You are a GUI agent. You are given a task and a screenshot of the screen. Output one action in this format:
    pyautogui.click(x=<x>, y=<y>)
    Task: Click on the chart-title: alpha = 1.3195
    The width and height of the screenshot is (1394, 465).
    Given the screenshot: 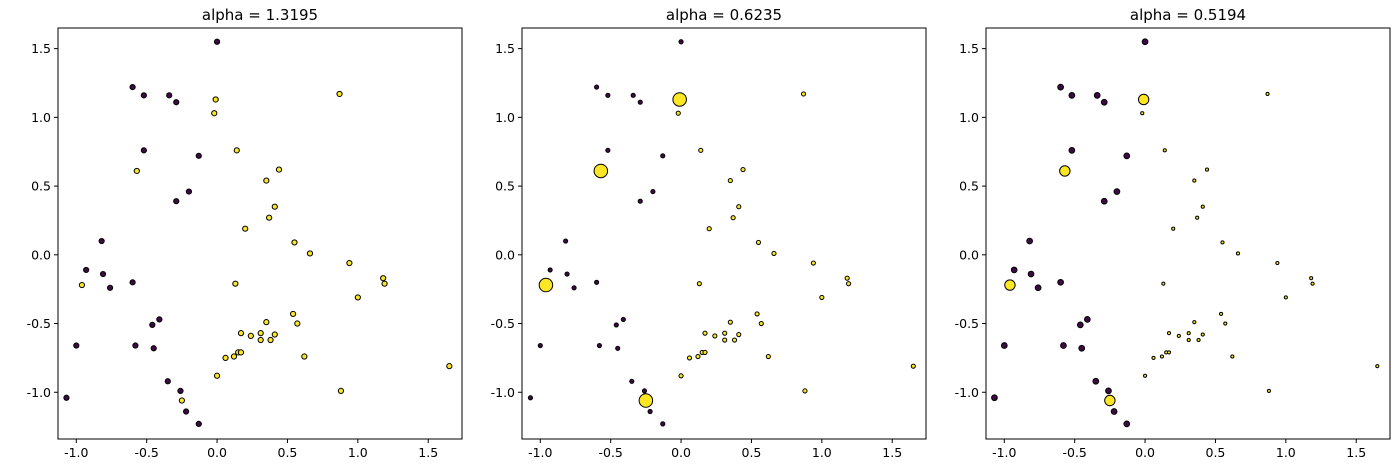 What is the action you would take?
    pyautogui.click(x=260, y=15)
    